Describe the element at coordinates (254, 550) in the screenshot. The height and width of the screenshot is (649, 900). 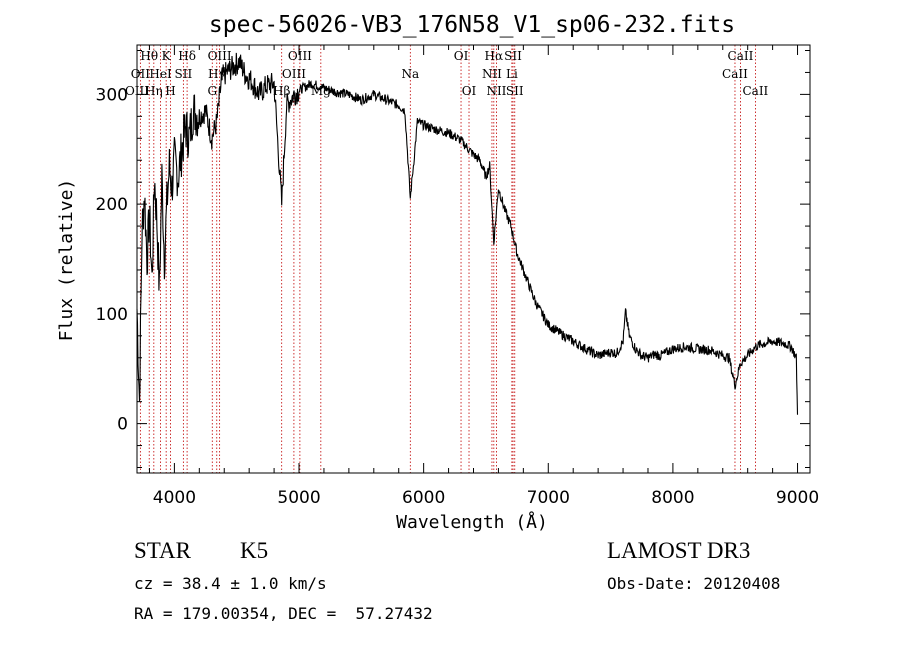
I see `spectral-subclass: K5` at that location.